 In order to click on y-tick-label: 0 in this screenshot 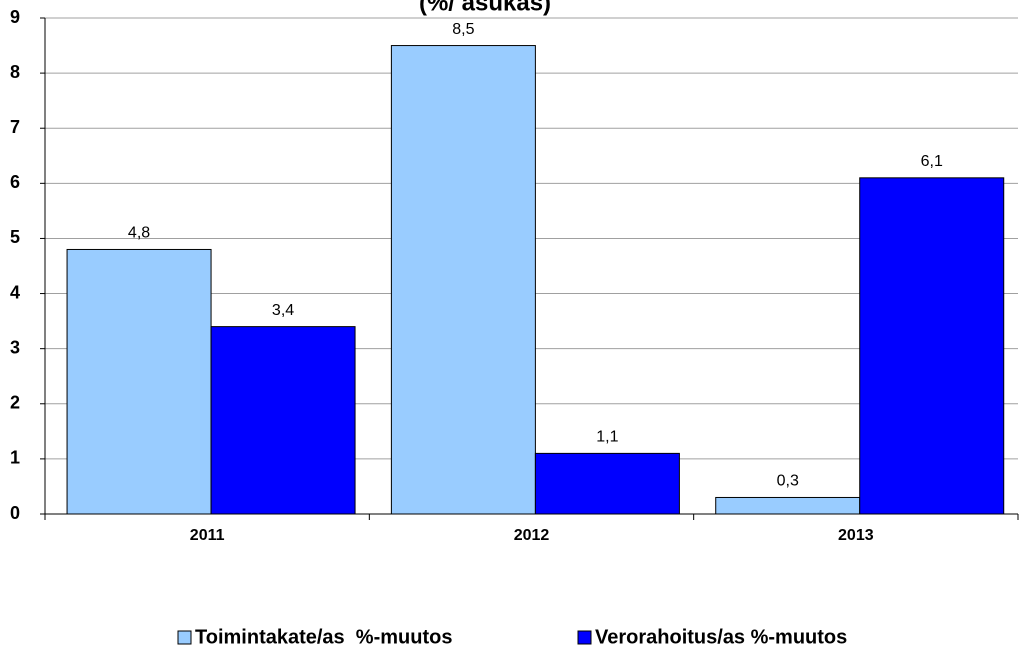, I will do `click(15, 513)`.